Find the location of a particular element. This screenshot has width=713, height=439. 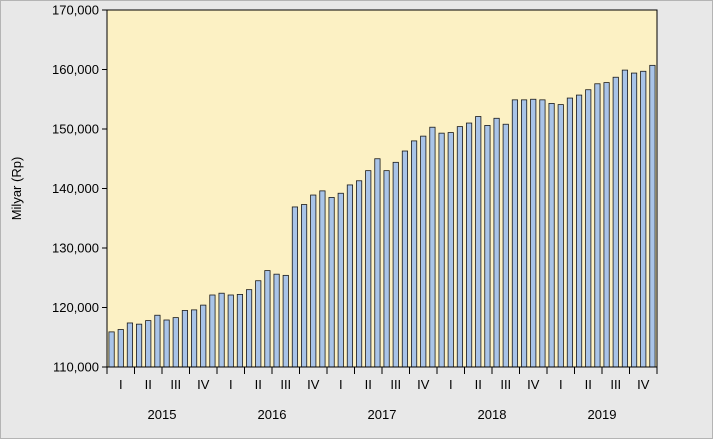

y-tick-label: 150,000 is located at coordinates (75, 129).